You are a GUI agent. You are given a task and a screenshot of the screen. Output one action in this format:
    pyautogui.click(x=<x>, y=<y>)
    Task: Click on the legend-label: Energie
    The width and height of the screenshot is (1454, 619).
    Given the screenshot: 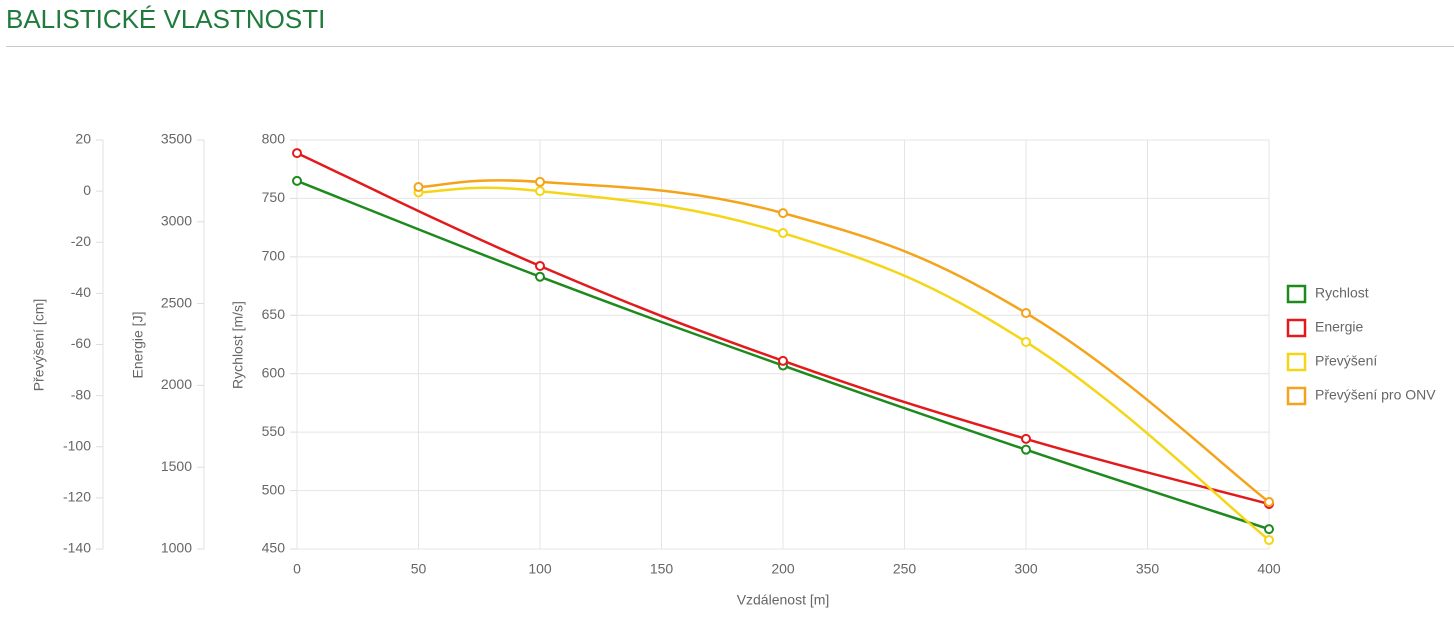 What is the action you would take?
    pyautogui.click(x=1339, y=327)
    